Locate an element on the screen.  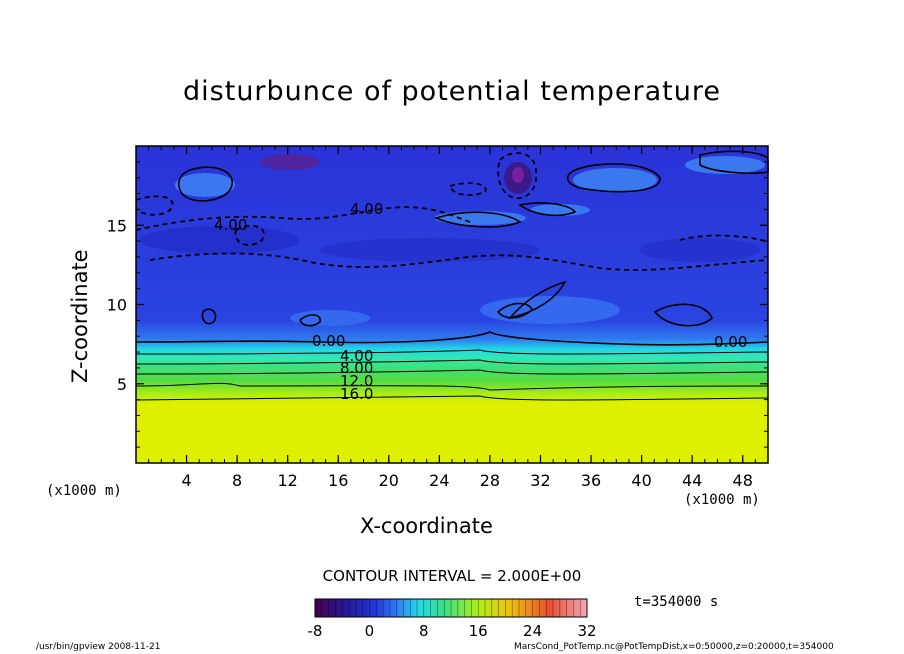
colorbar-ticks is located at coordinates (451, 608).